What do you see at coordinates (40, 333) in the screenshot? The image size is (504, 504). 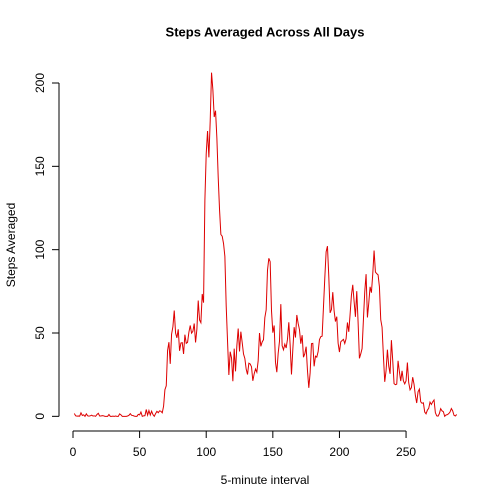 I see `y-tick-label: 50` at bounding box center [40, 333].